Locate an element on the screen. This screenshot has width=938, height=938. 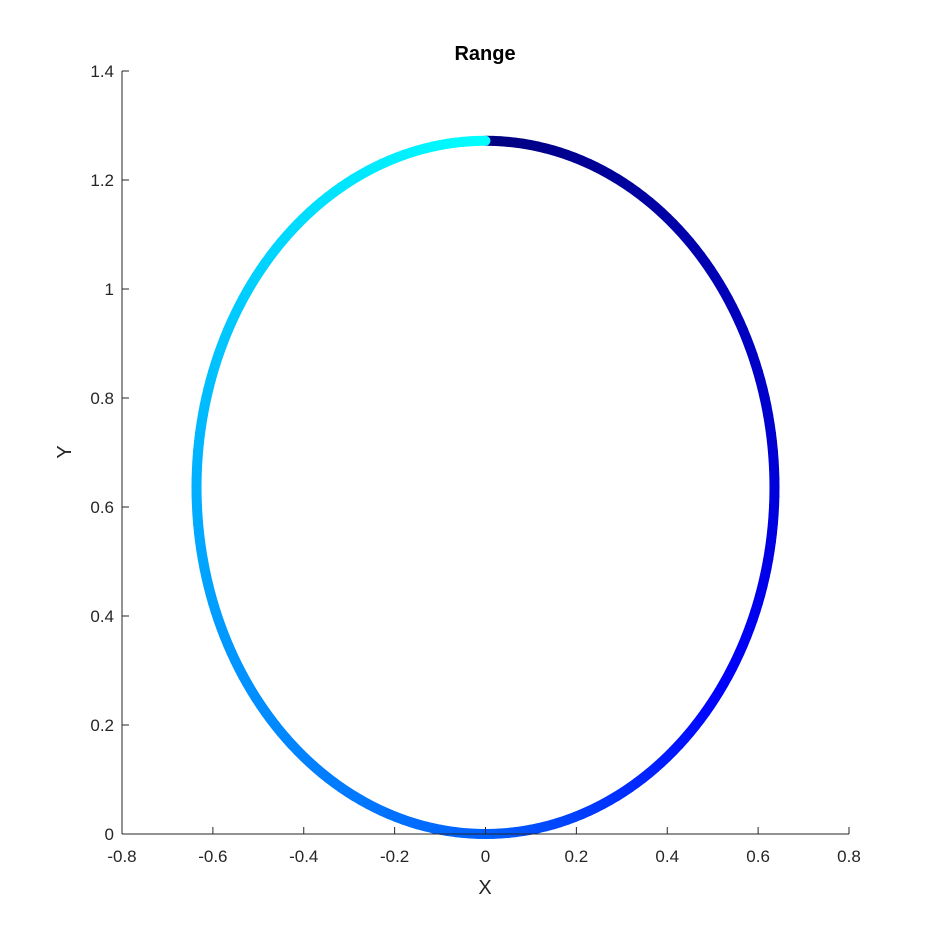
x-tick-label: 0.6 is located at coordinates (758, 856).